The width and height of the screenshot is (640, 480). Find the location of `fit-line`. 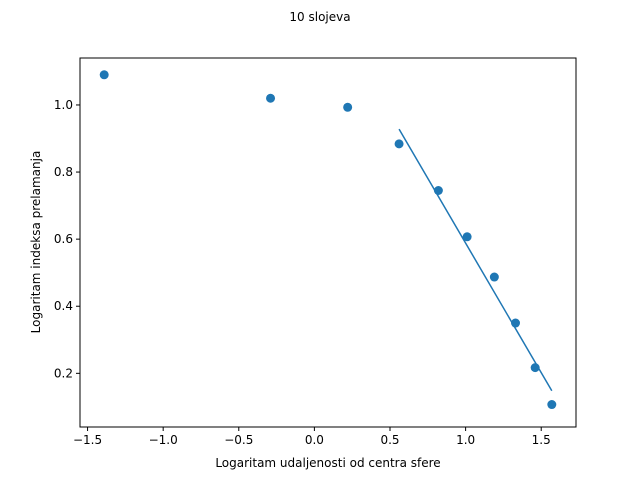

fit-line is located at coordinates (475, 260).